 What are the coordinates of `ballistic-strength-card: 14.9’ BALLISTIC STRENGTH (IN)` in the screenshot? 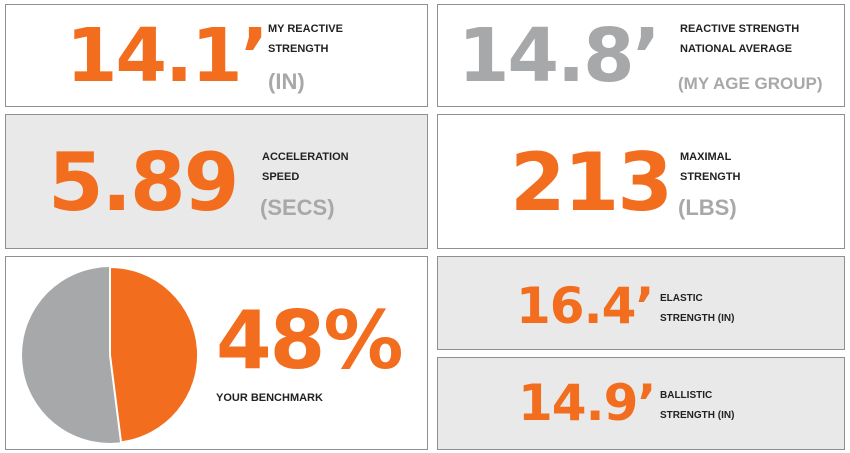 It's located at (641, 403).